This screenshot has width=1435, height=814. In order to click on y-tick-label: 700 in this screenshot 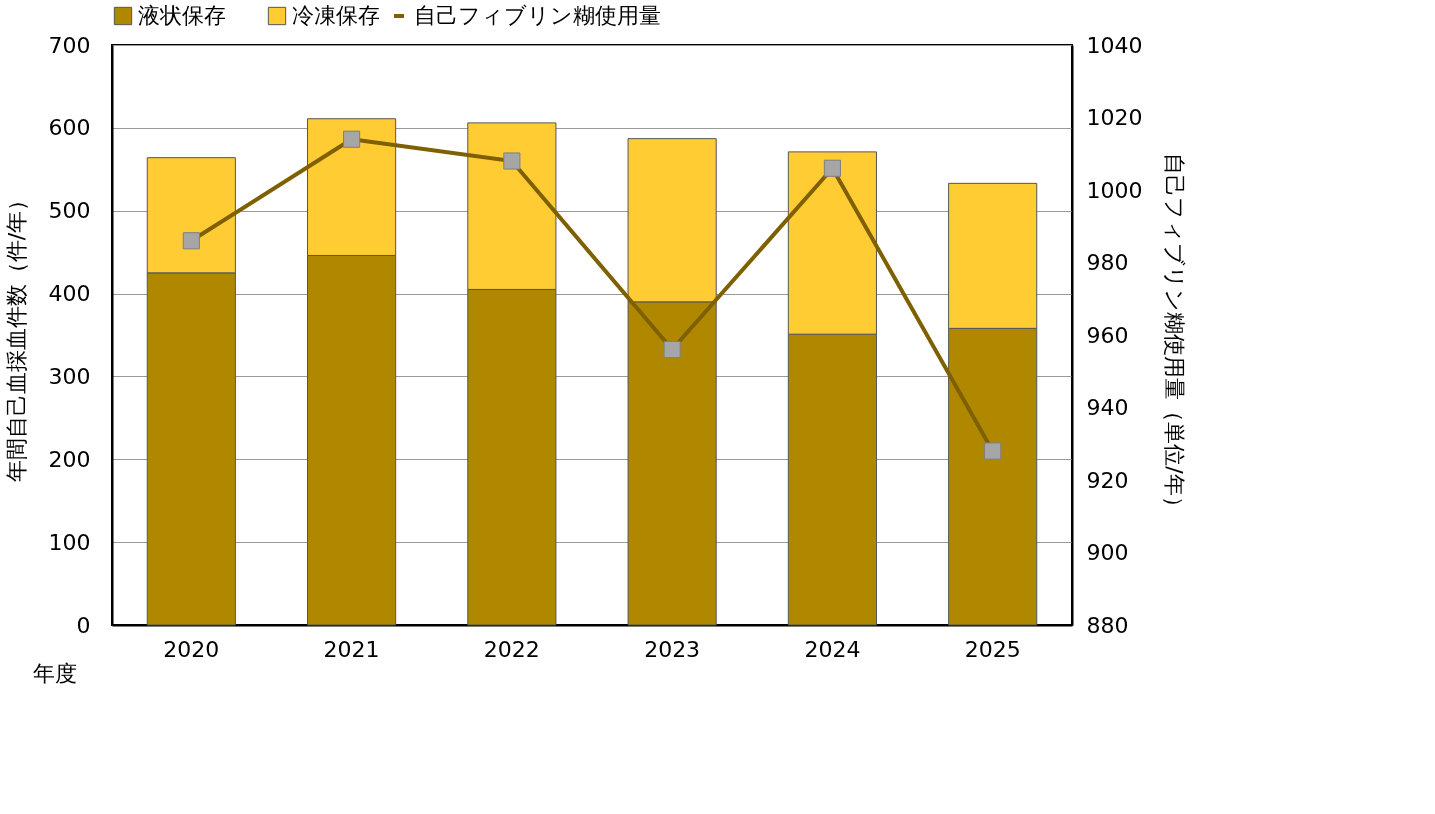, I will do `click(69, 45)`.